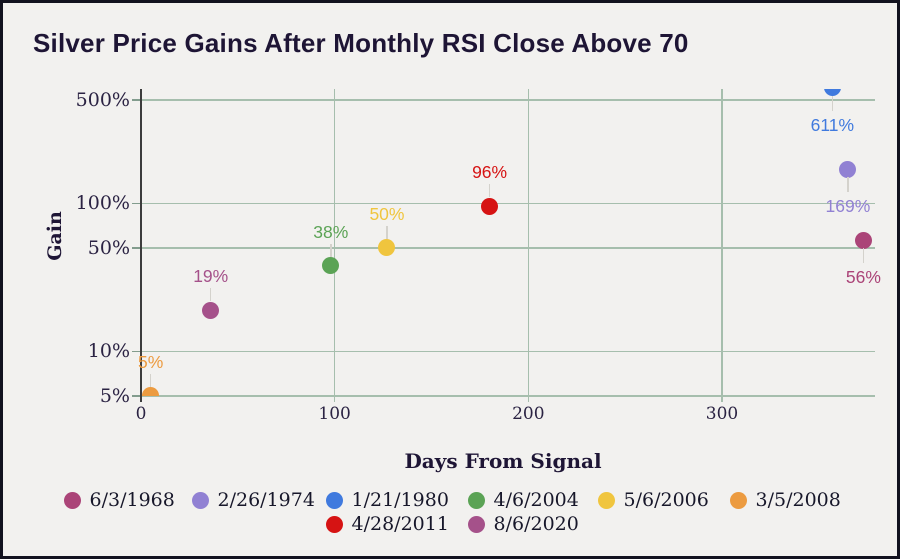 This screenshot has width=900, height=559. I want to click on legend-item: 4/28/2011, so click(387, 524).